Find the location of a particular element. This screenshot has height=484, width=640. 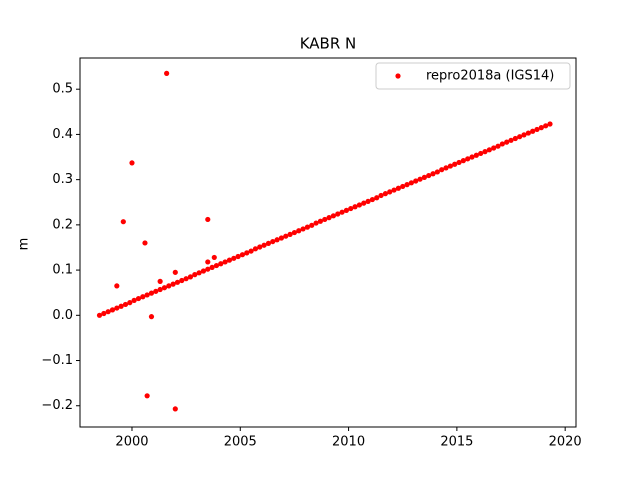

x-tick-label: 2005 is located at coordinates (240, 442).